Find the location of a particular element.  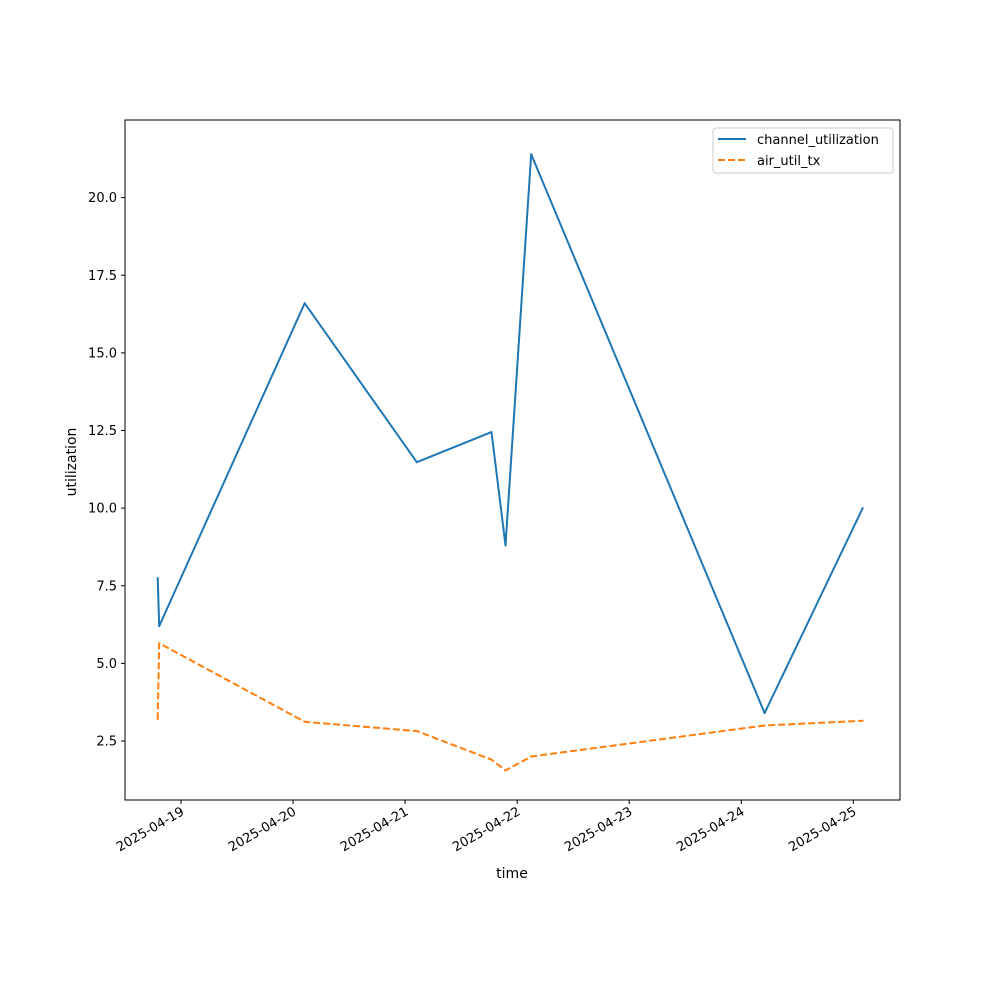

x-axis-label: time is located at coordinates (512, 874).